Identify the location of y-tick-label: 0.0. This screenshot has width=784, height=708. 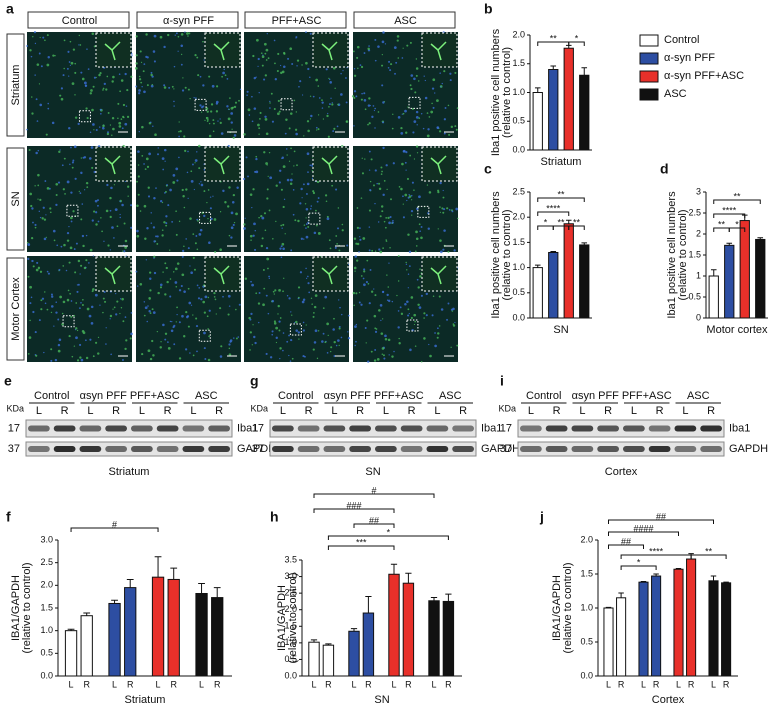
(586, 675).